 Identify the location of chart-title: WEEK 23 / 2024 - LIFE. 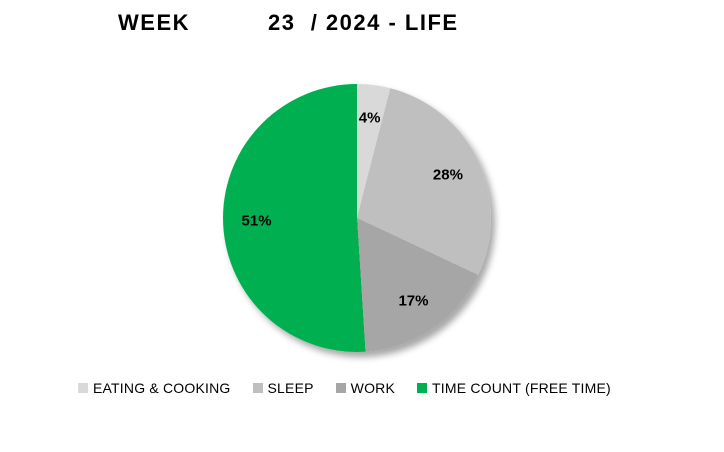
(288, 23).